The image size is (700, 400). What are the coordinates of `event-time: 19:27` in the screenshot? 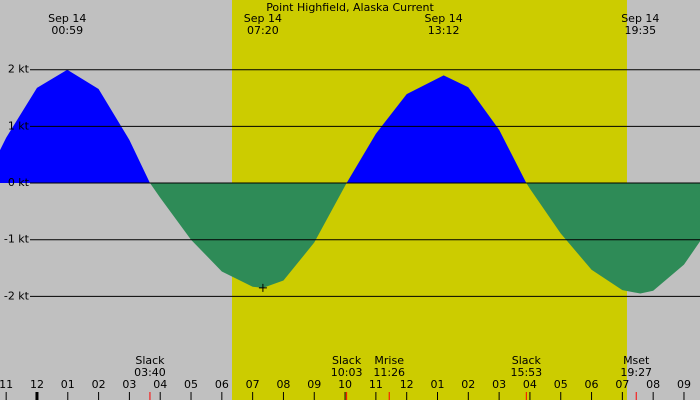 It's located at (636, 372).